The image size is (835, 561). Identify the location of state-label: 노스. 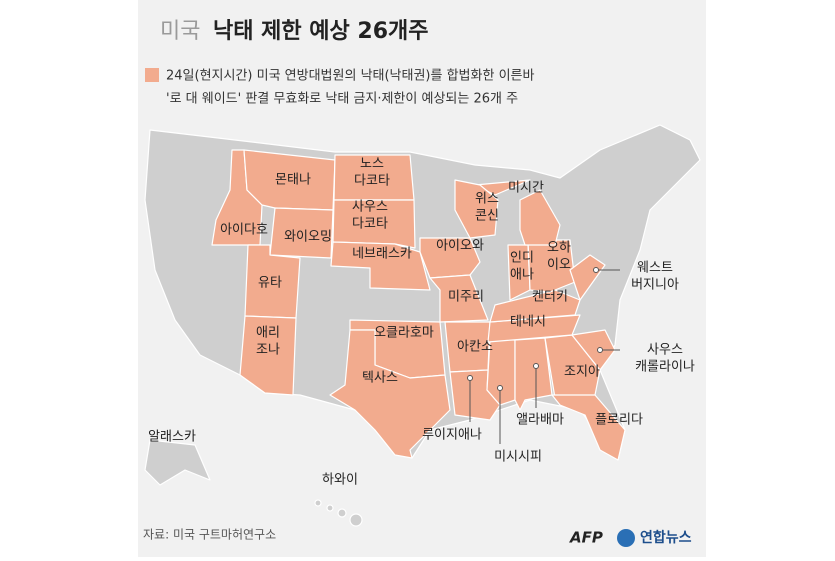
(372, 164).